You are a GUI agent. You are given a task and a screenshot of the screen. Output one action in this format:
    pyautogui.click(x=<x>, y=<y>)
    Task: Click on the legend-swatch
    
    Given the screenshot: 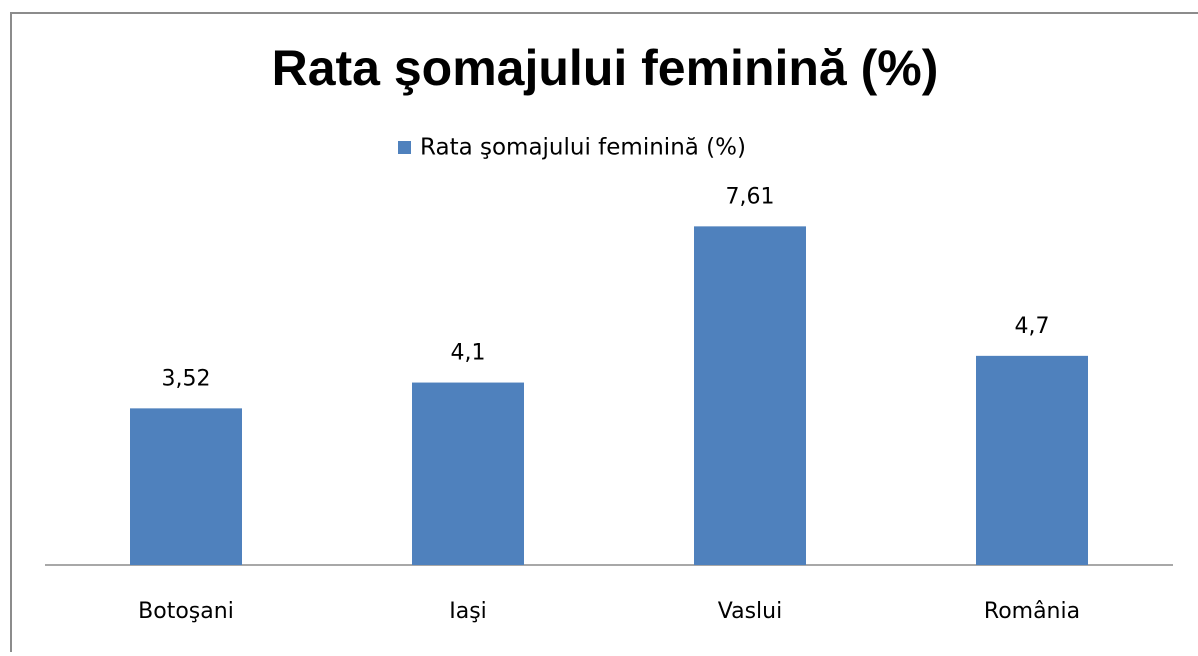 What is the action you would take?
    pyautogui.click(x=404, y=147)
    